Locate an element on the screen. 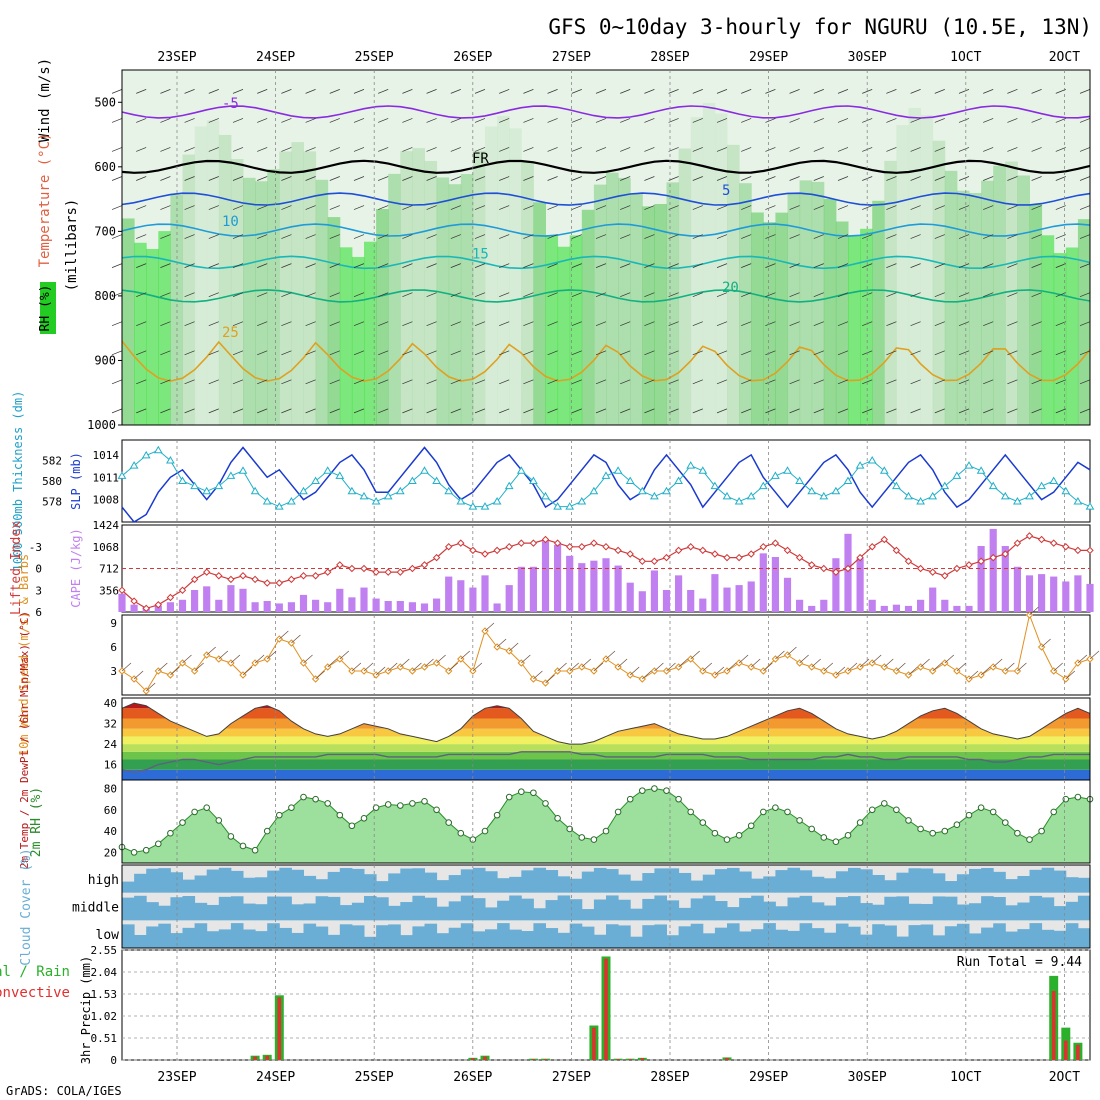  rh-tick-label: 80 is located at coordinates (110, 789).